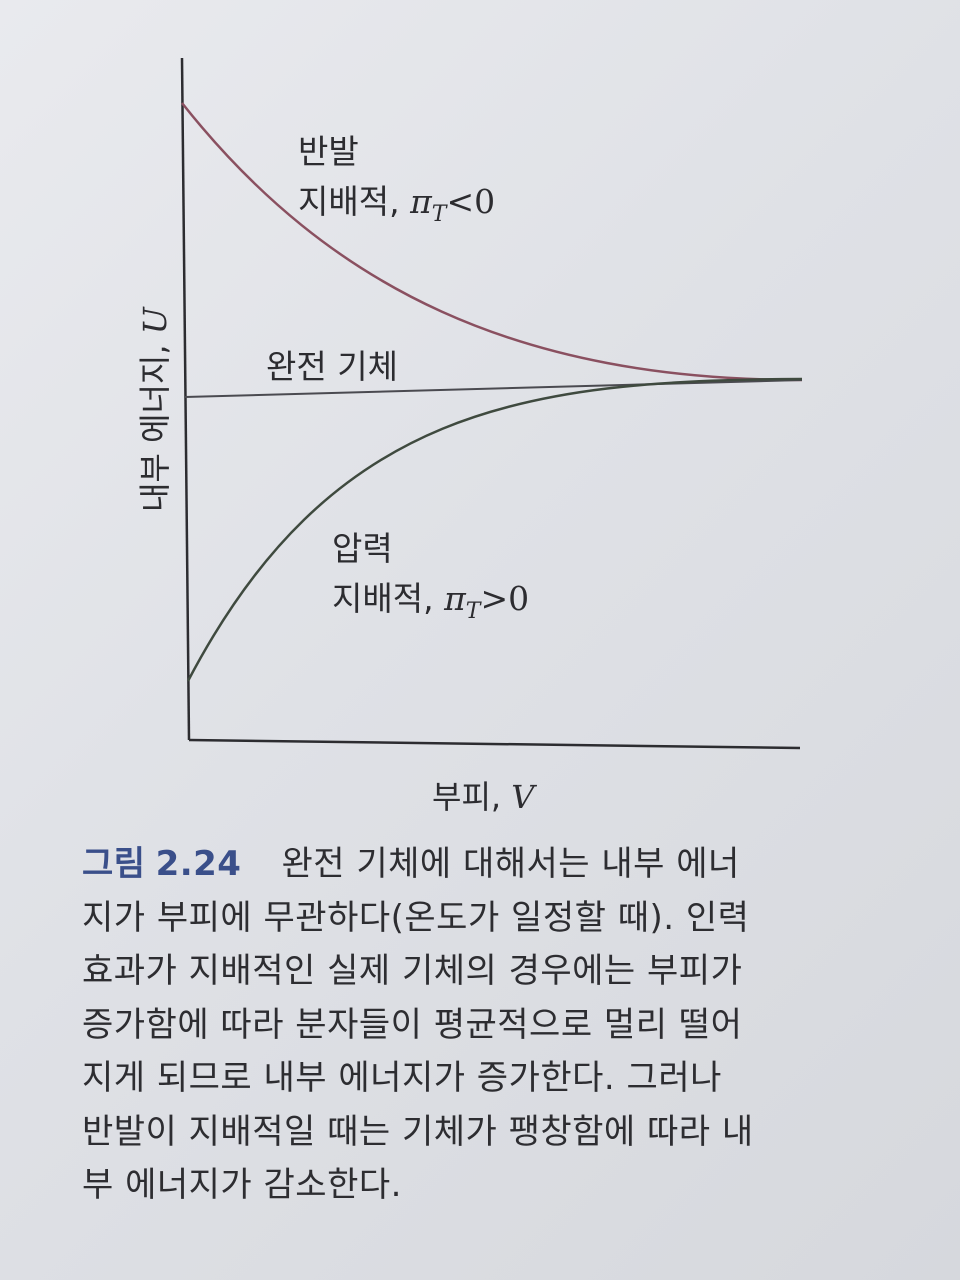 Image resolution: width=960 pixels, height=1280 pixels. Describe the element at coordinates (484, 797) in the screenshot. I see `x-axis-label: 부피, V` at that location.